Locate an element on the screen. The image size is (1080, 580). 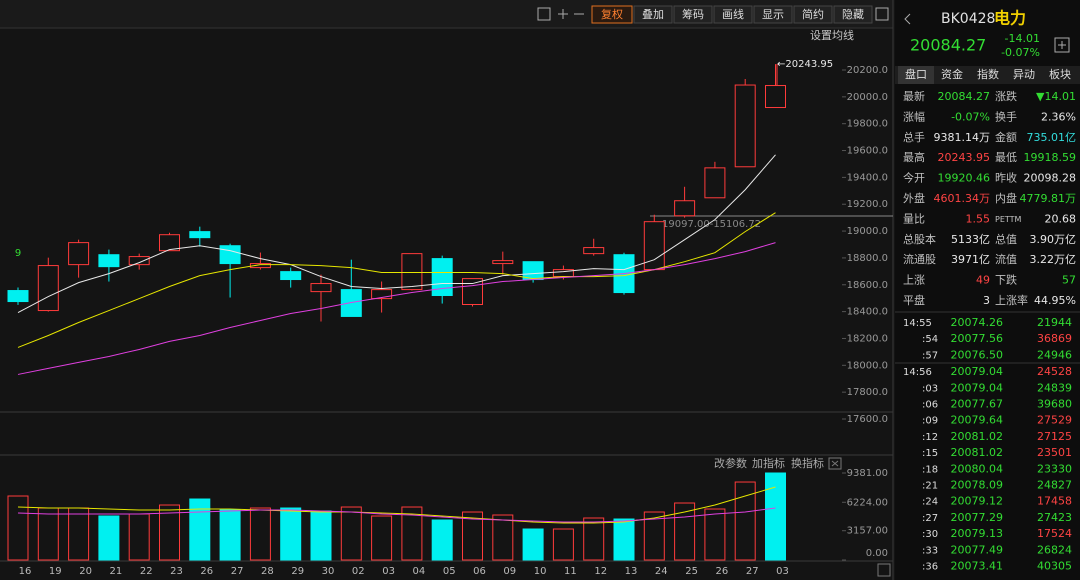
icon is located at coordinates (544, 14).